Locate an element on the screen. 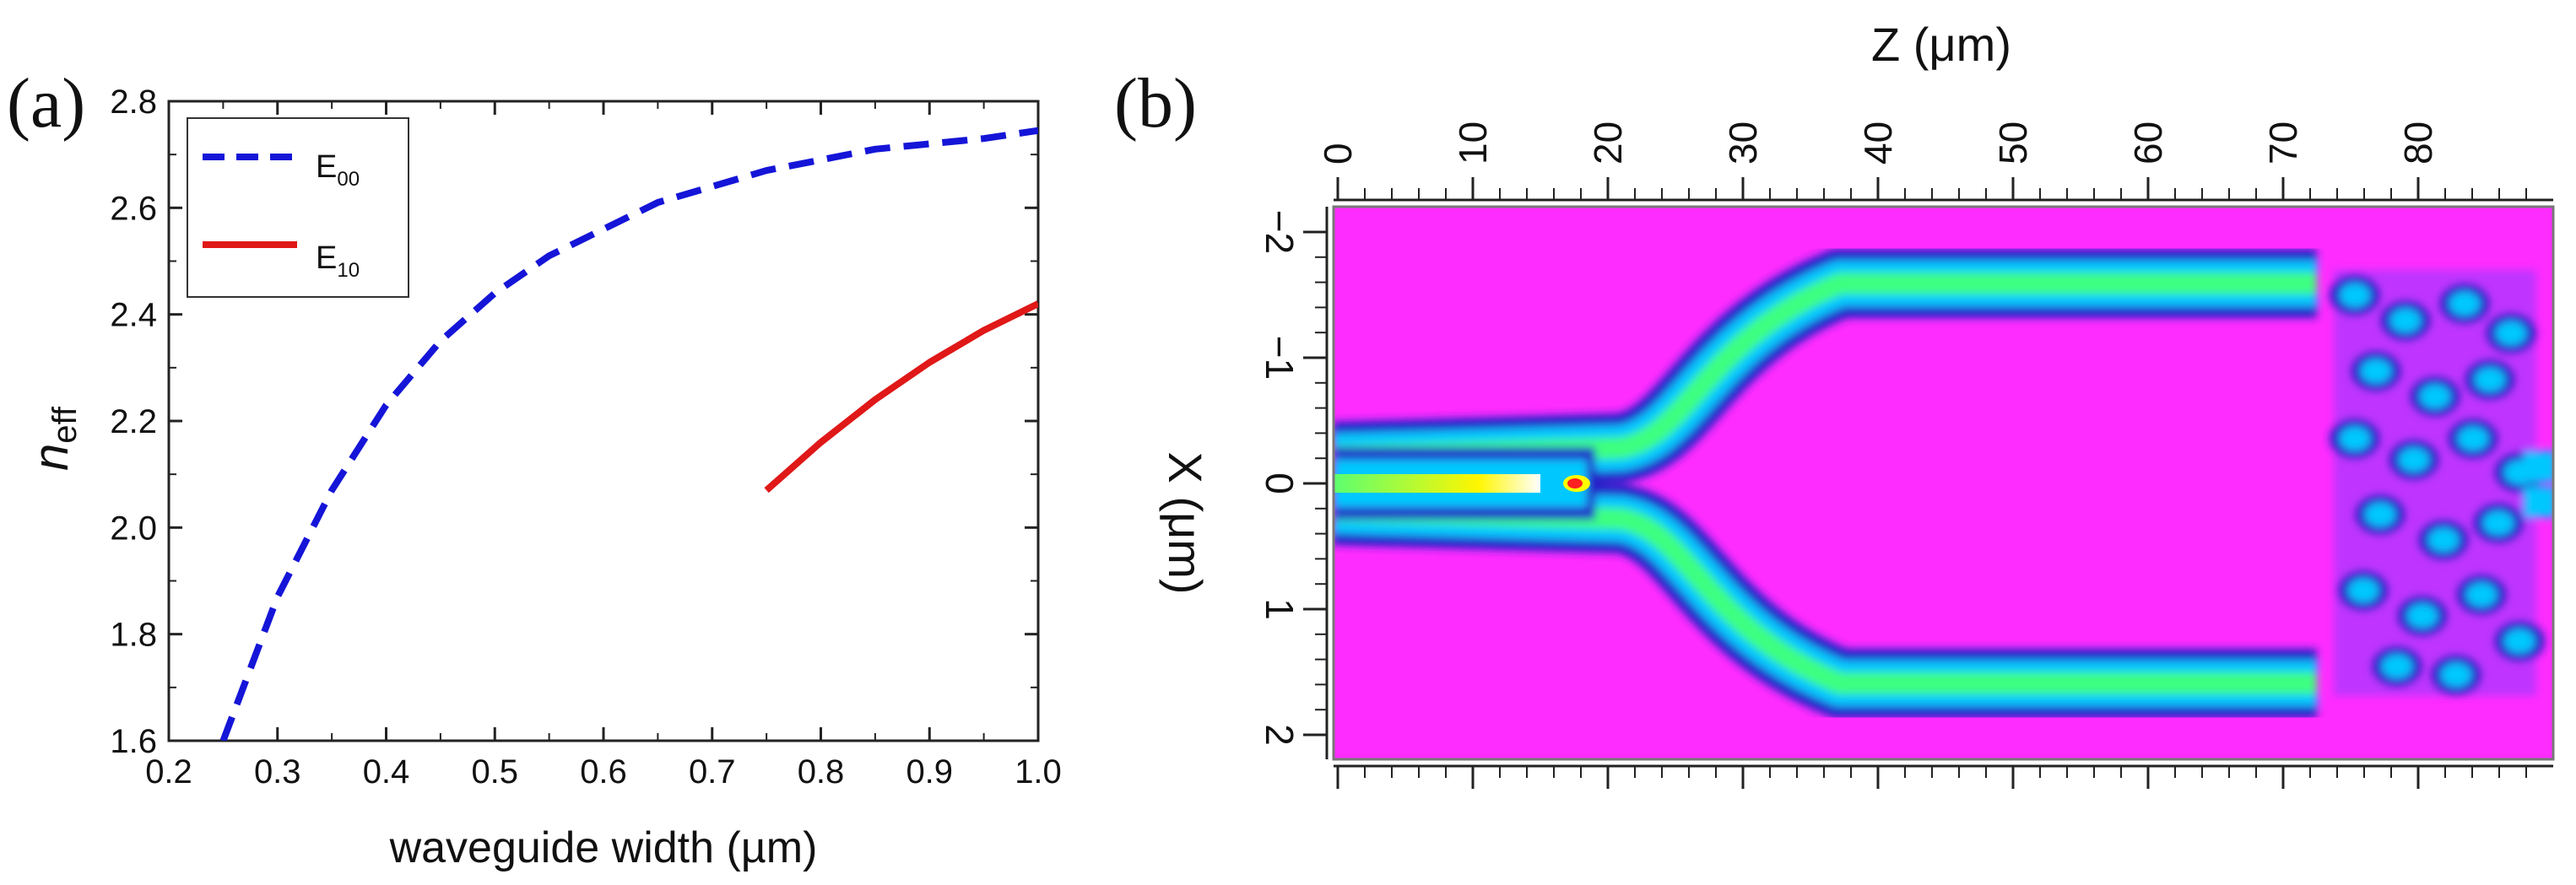 This screenshot has width=2576, height=885. x-tick-label-a: 0.7 is located at coordinates (712, 772).